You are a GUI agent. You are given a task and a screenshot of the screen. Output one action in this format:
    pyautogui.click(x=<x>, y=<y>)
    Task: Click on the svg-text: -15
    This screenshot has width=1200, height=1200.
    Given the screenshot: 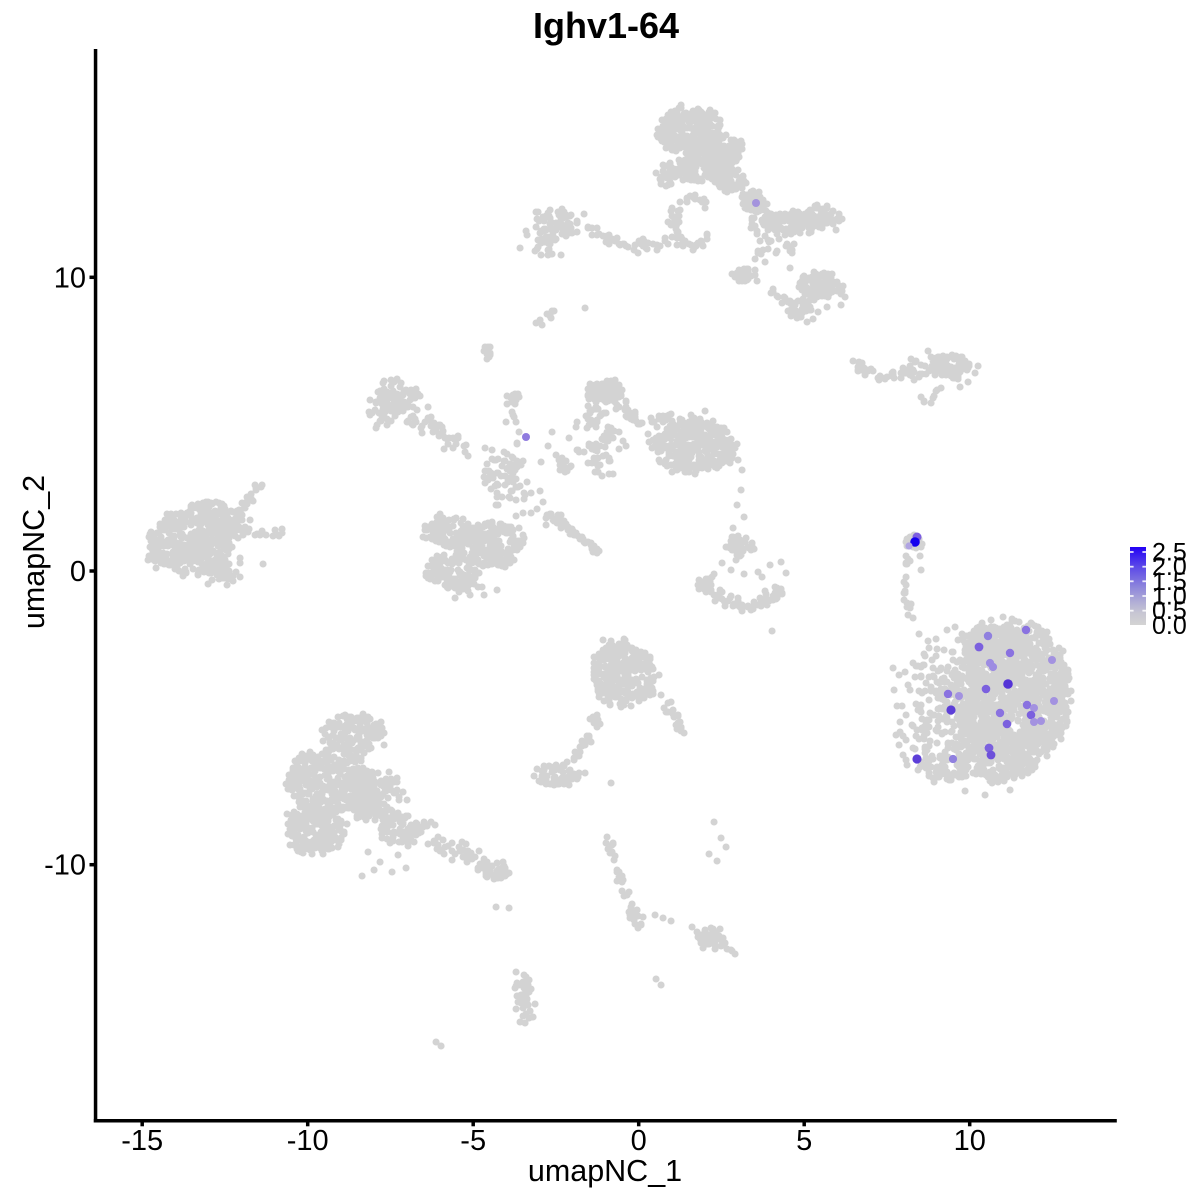 What is the action you would take?
    pyautogui.click(x=142, y=1141)
    